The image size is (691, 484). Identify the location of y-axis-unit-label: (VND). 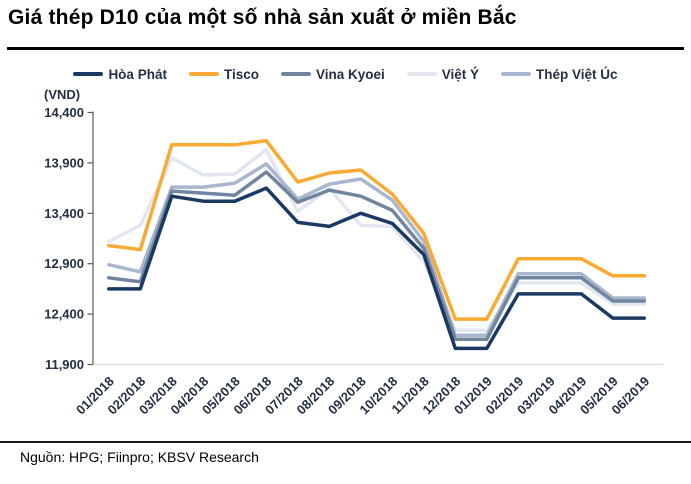
(62, 94).